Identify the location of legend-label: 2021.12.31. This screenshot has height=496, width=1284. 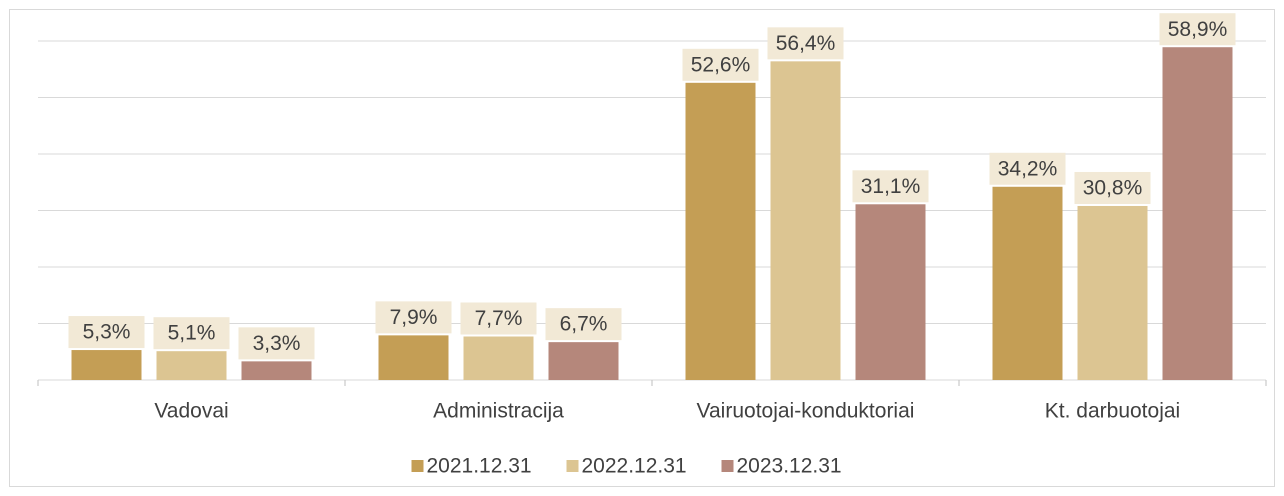
(479, 466).